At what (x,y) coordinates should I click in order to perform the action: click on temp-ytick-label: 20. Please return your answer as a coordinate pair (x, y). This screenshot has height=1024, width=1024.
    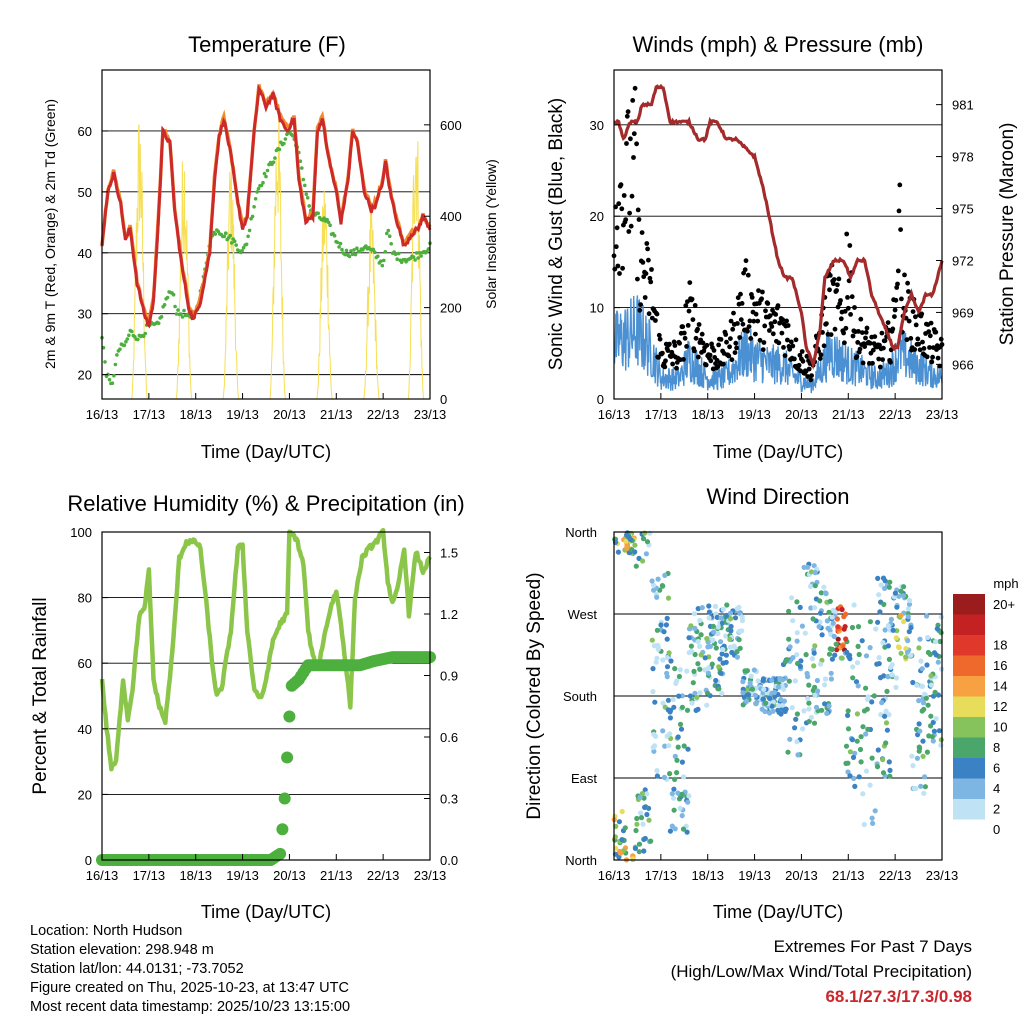
    Looking at the image, I should click on (85, 375).